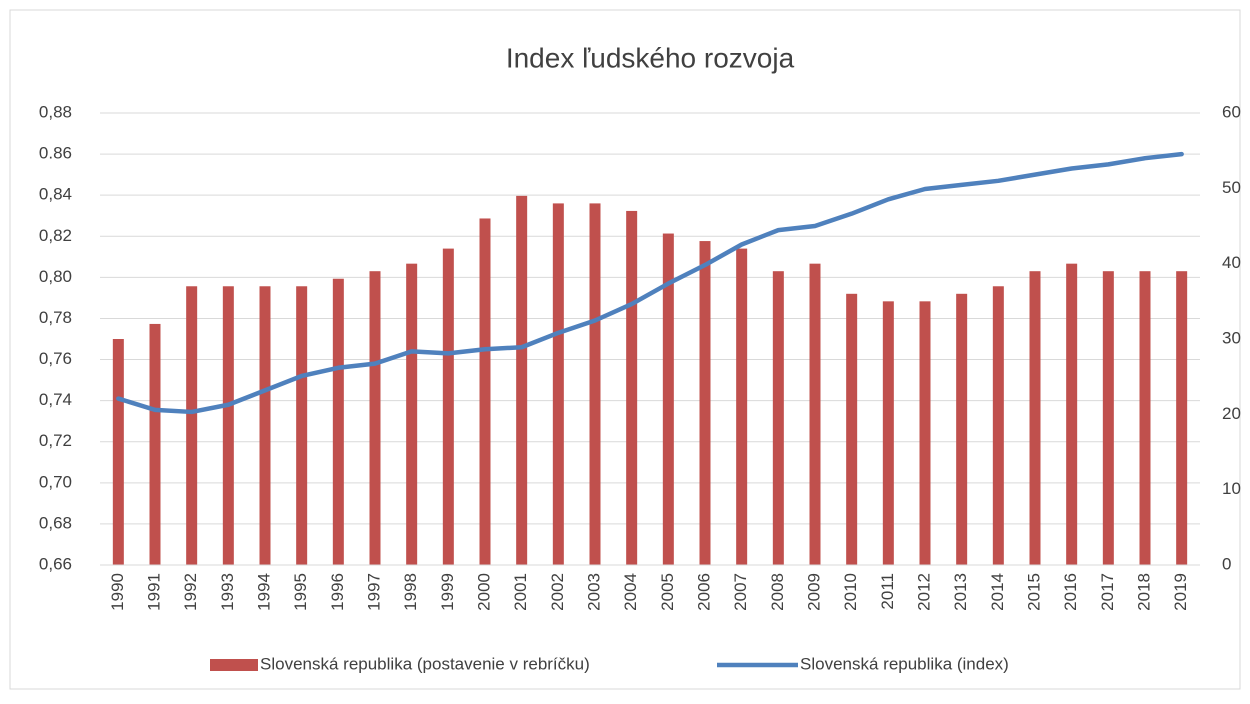  What do you see at coordinates (55, 358) in the screenshot?
I see `y-tick-label: 0,76` at bounding box center [55, 358].